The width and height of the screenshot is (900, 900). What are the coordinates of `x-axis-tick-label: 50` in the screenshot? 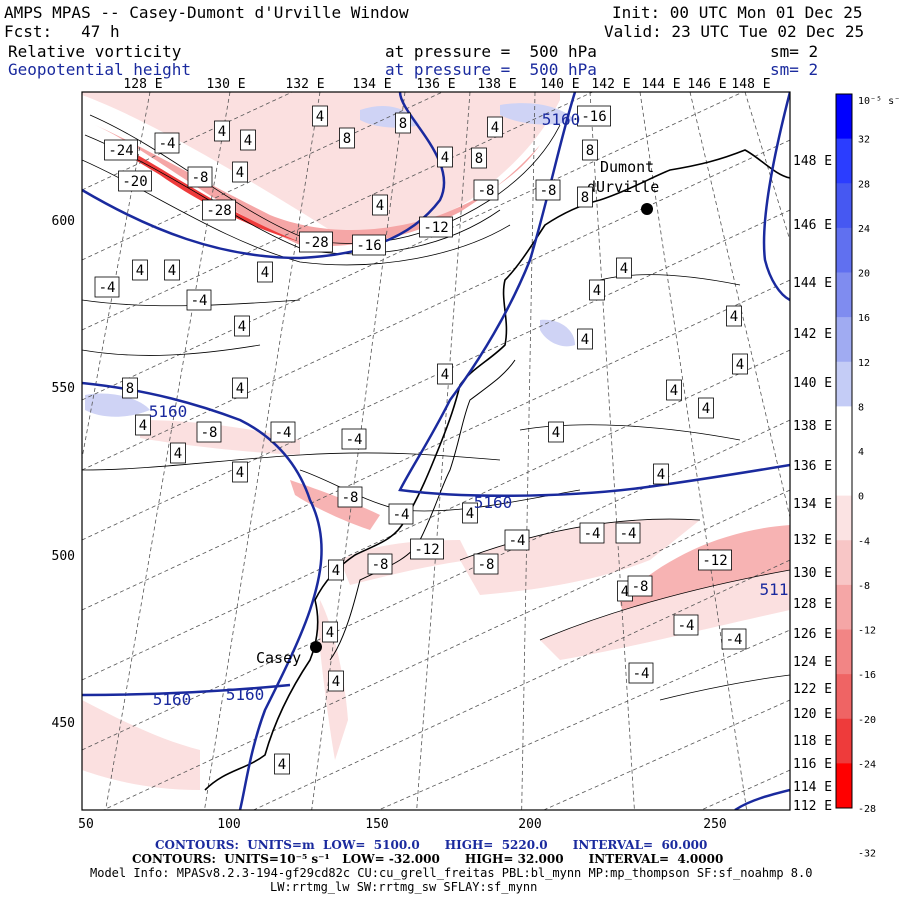 It's located at (86, 824).